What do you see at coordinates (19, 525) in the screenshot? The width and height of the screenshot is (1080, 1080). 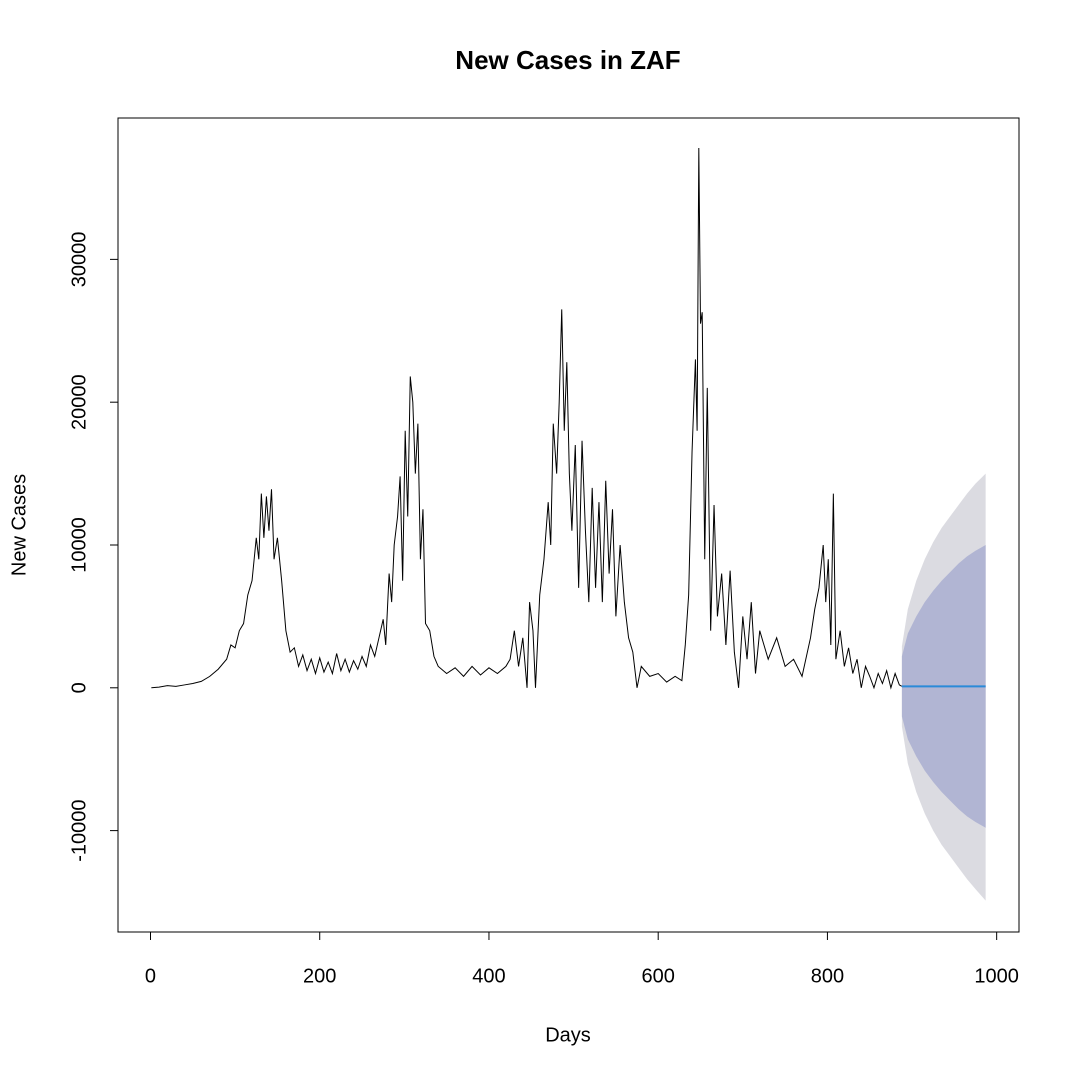 I see `y-axis-label: New Cases` at bounding box center [19, 525].